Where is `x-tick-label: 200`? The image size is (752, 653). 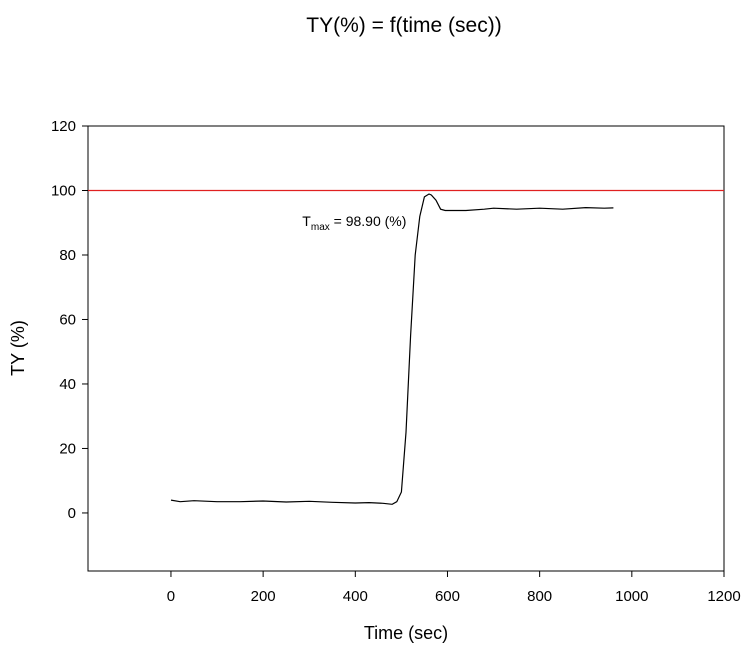
x-tick-label: 200 is located at coordinates (263, 596).